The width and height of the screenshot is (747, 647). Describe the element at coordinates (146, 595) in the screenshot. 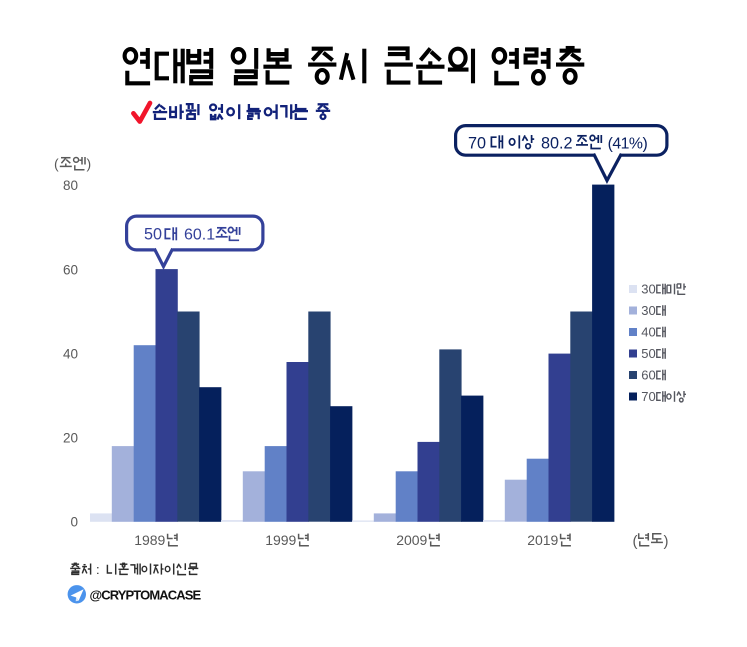

I see `svg-text: @CRYPTOMACASE` at that location.